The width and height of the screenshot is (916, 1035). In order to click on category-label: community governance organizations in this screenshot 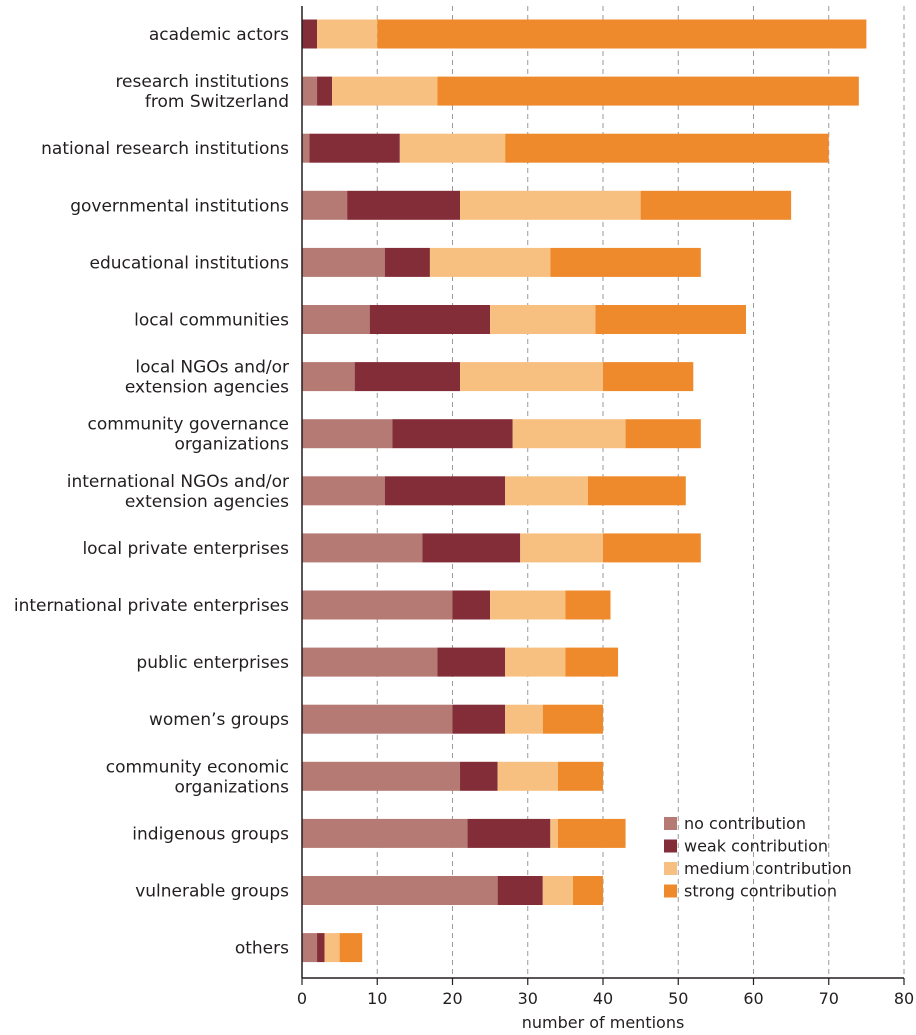, I will do `click(189, 435)`.